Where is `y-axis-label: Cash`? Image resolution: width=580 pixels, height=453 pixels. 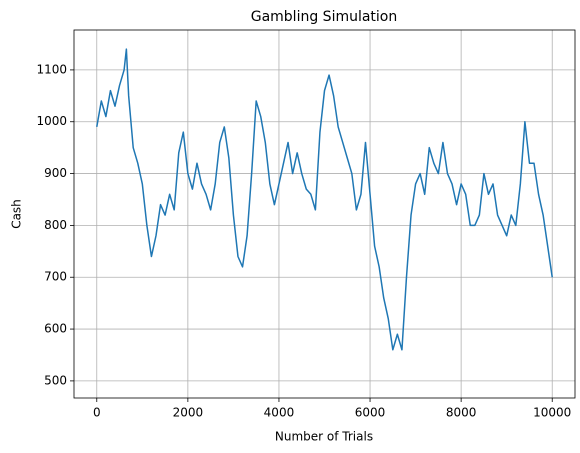 y-axis-label: Cash is located at coordinates (17, 214).